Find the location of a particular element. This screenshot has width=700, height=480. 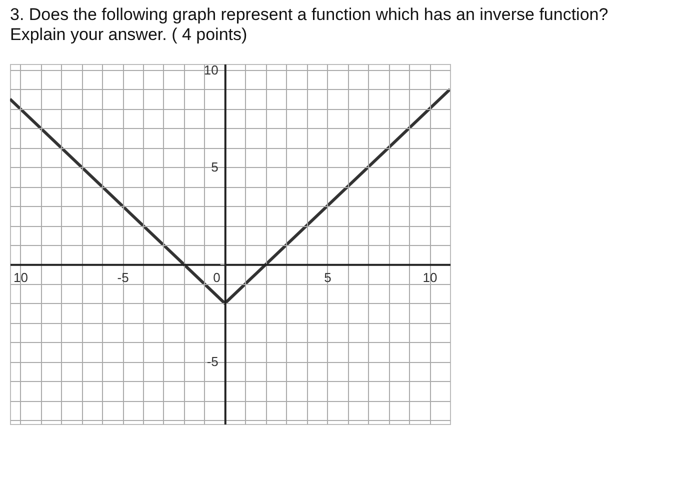

y-tick-label: 5 is located at coordinates (214, 167).